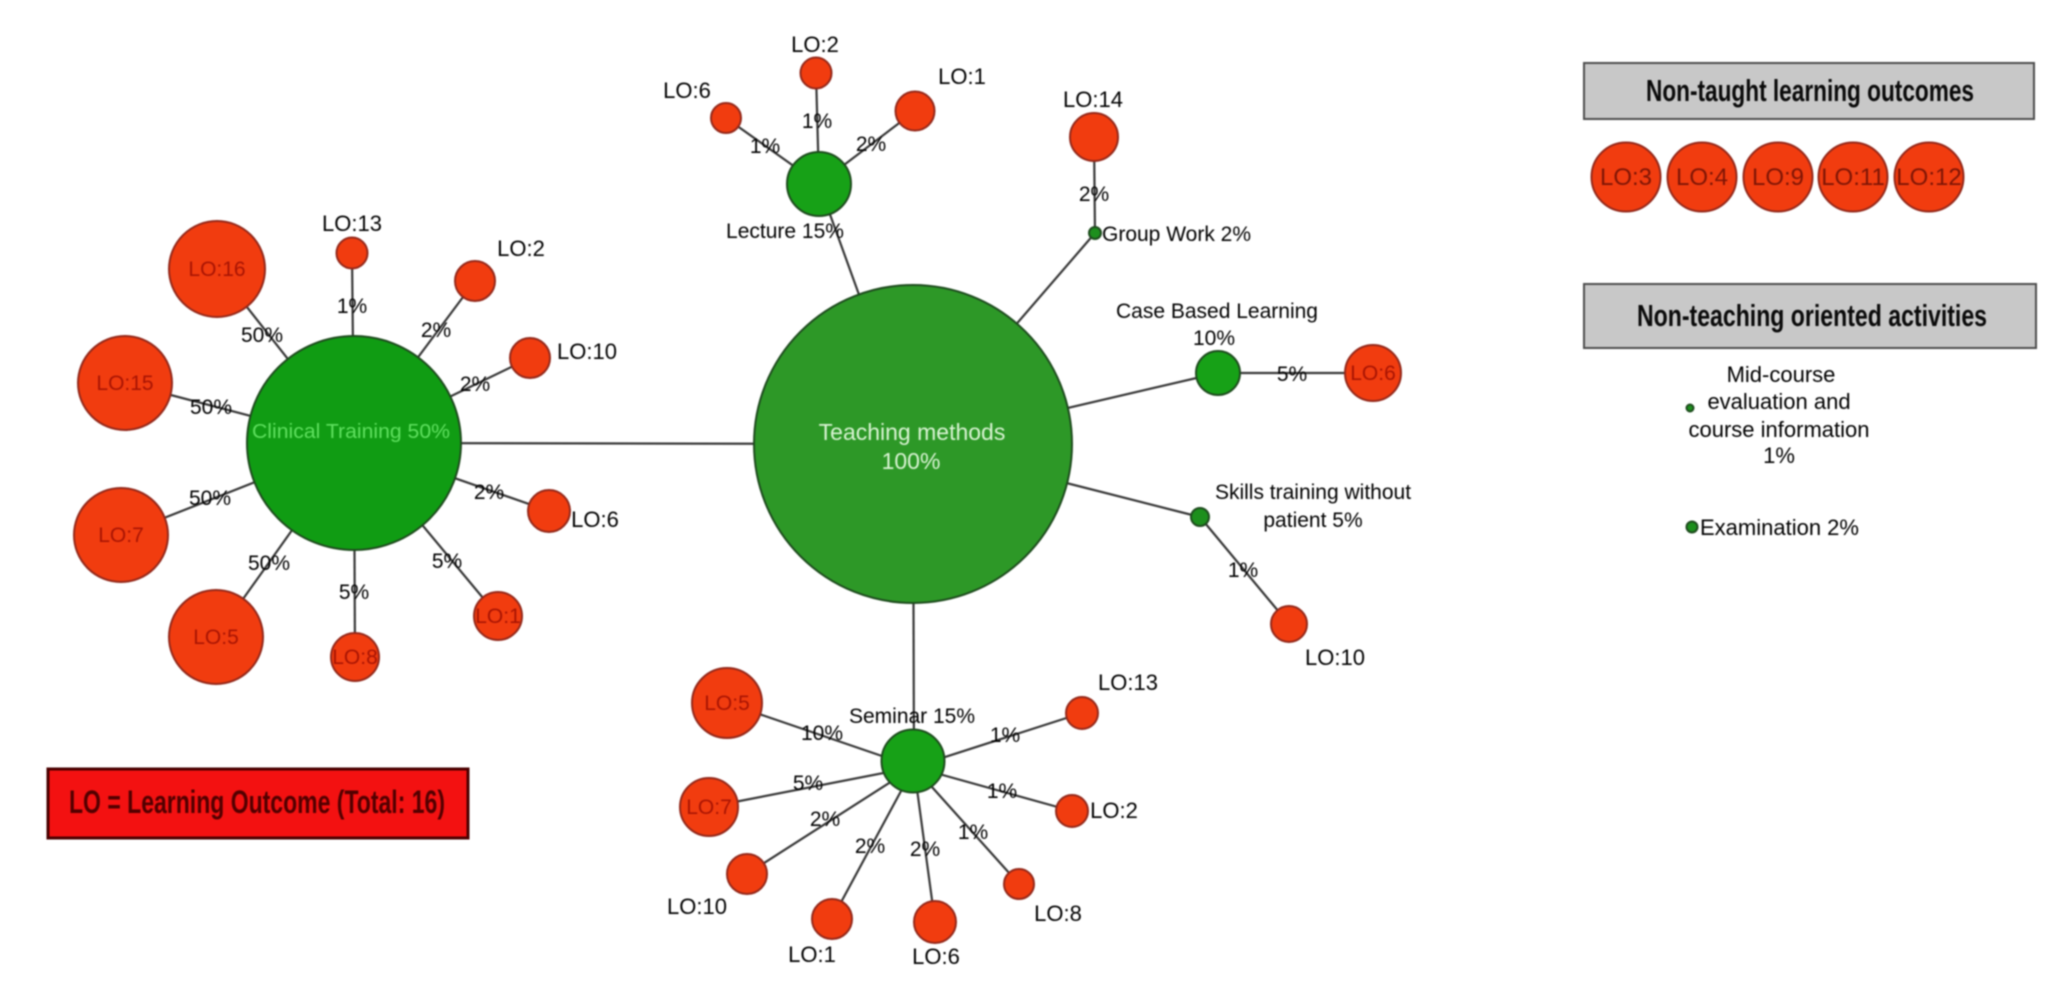  I want to click on svg-text: Non-taught learning outcomes, so click(1810, 90).